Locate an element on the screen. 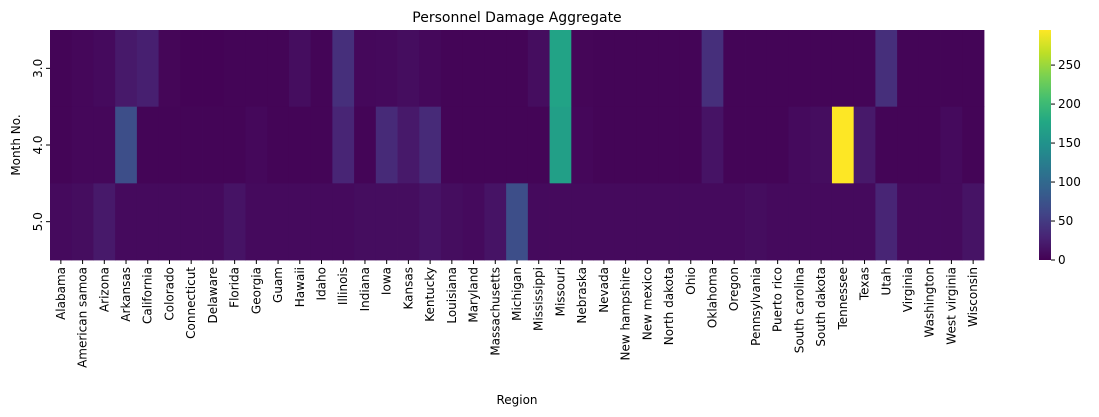 This screenshot has height=417, width=1099. colorbar is located at coordinates (1045, 145).